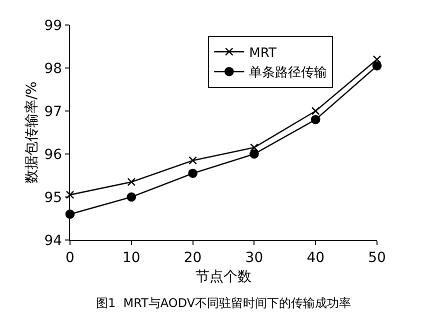 The image size is (437, 320). I want to click on x-tick-label: 30, so click(254, 258).